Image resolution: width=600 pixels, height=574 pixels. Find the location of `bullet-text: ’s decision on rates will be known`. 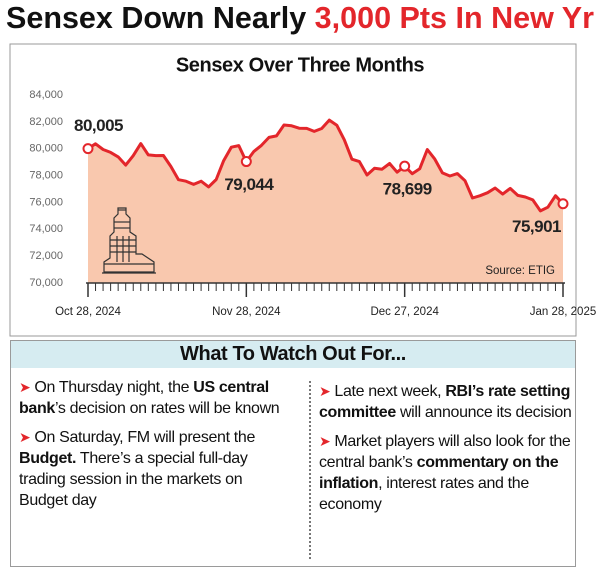

bullet-text: ’s decision on rates will be known is located at coordinates (167, 408).